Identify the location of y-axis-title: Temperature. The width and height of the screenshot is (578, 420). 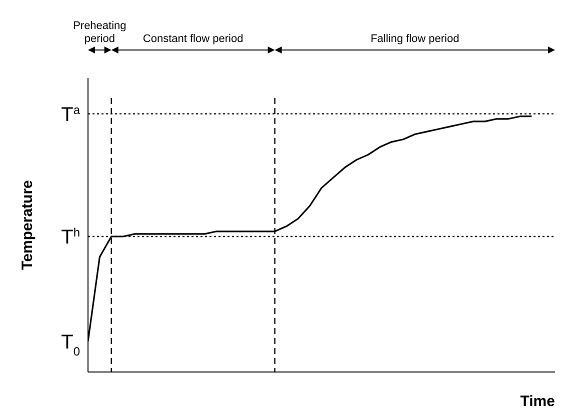
(27, 225).